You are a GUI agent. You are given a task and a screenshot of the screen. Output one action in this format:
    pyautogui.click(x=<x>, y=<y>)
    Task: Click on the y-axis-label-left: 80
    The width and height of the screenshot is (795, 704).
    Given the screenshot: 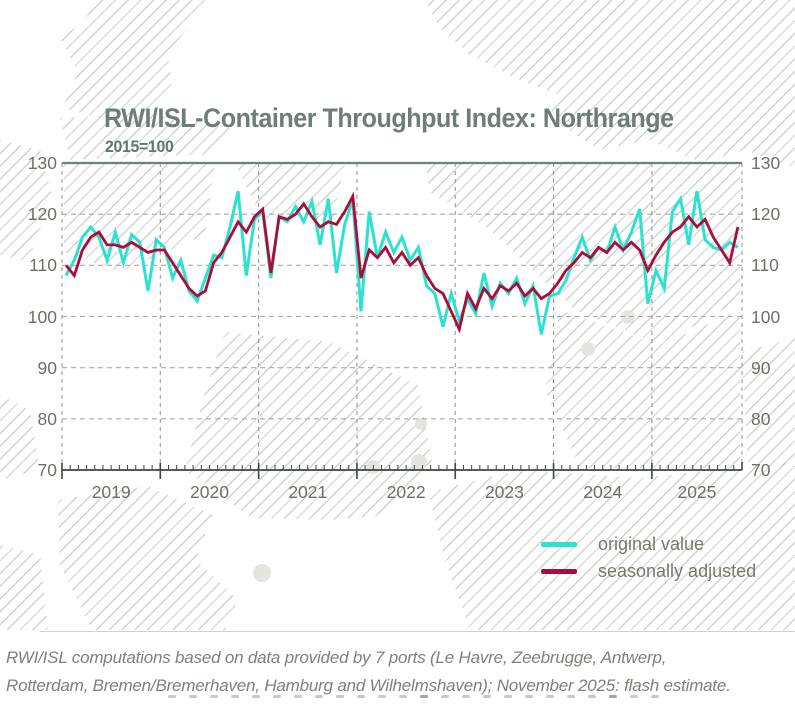 What is the action you would take?
    pyautogui.click(x=47, y=418)
    